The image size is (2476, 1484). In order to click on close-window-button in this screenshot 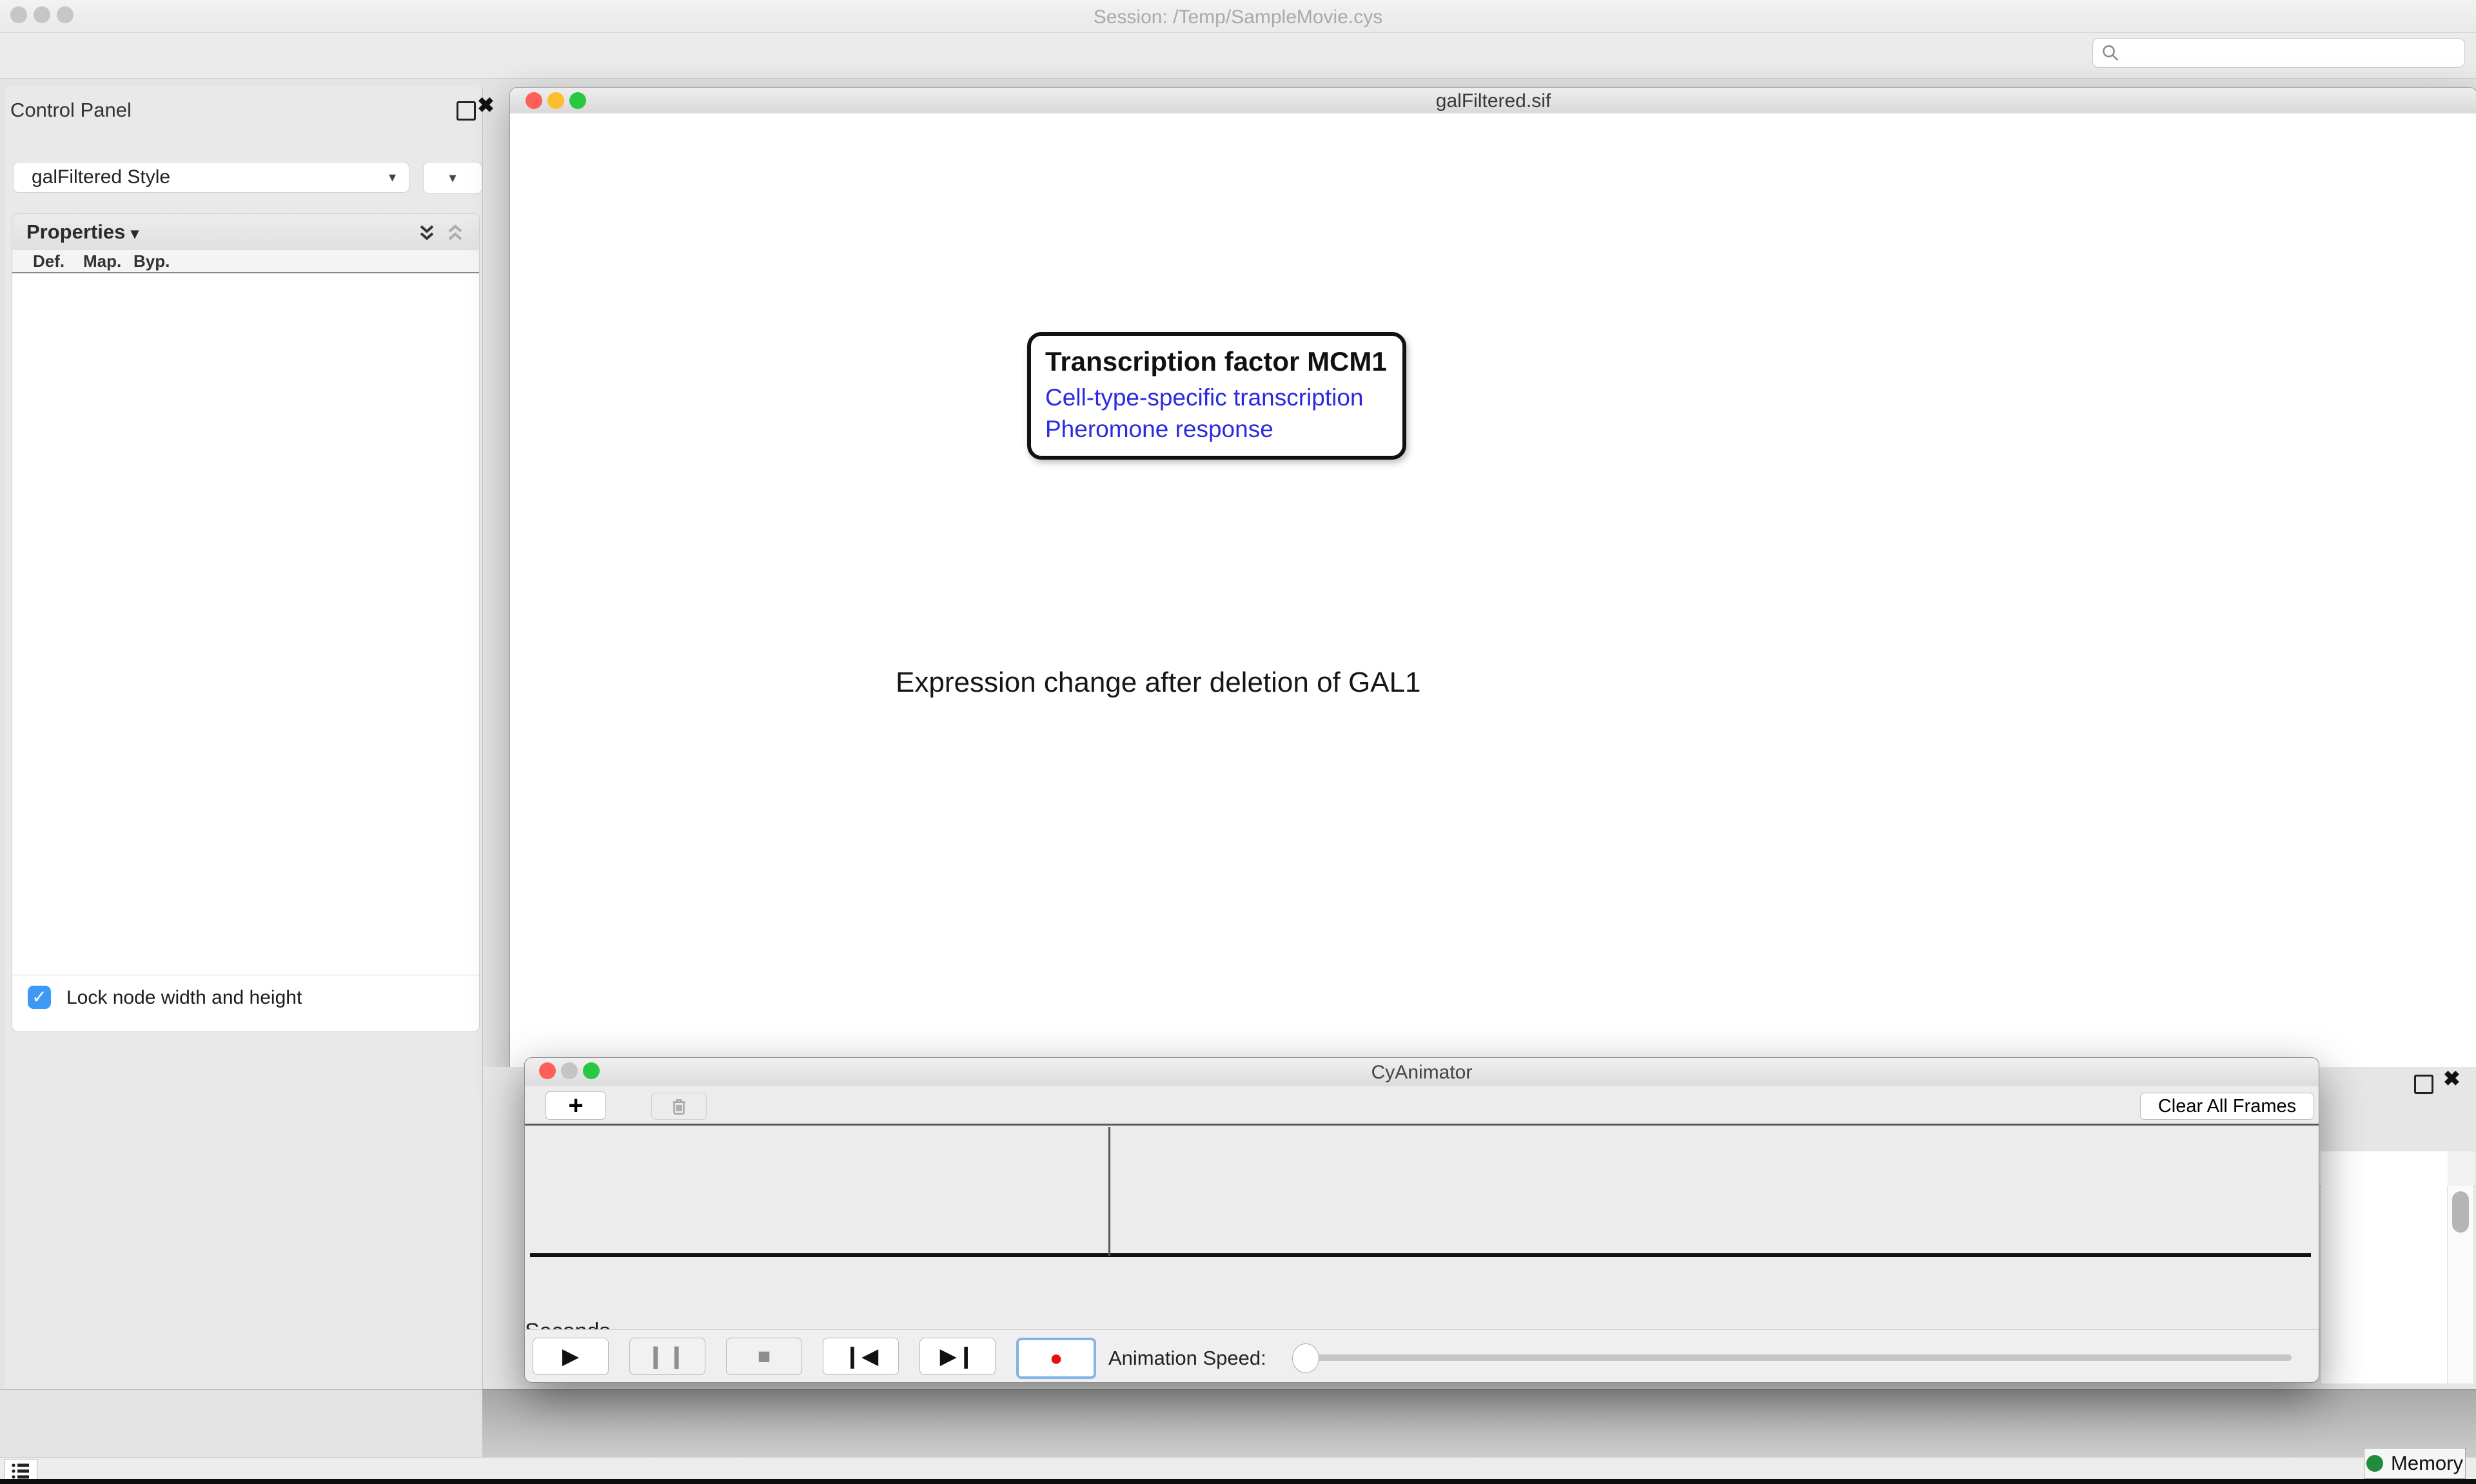, I will do `click(18, 14)`.